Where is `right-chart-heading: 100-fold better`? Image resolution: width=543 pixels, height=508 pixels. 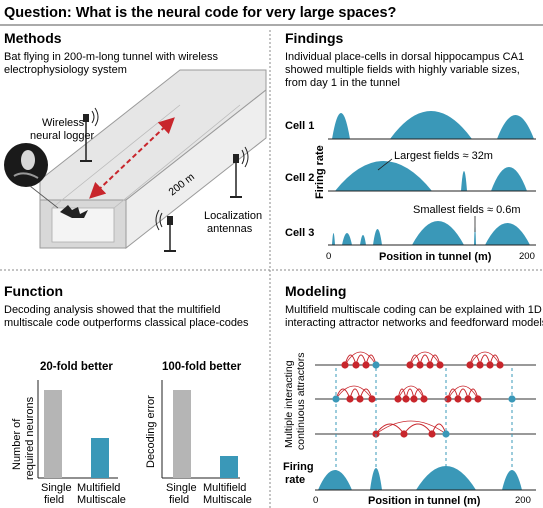
right-chart-heading: 100-fold better is located at coordinates (202, 367).